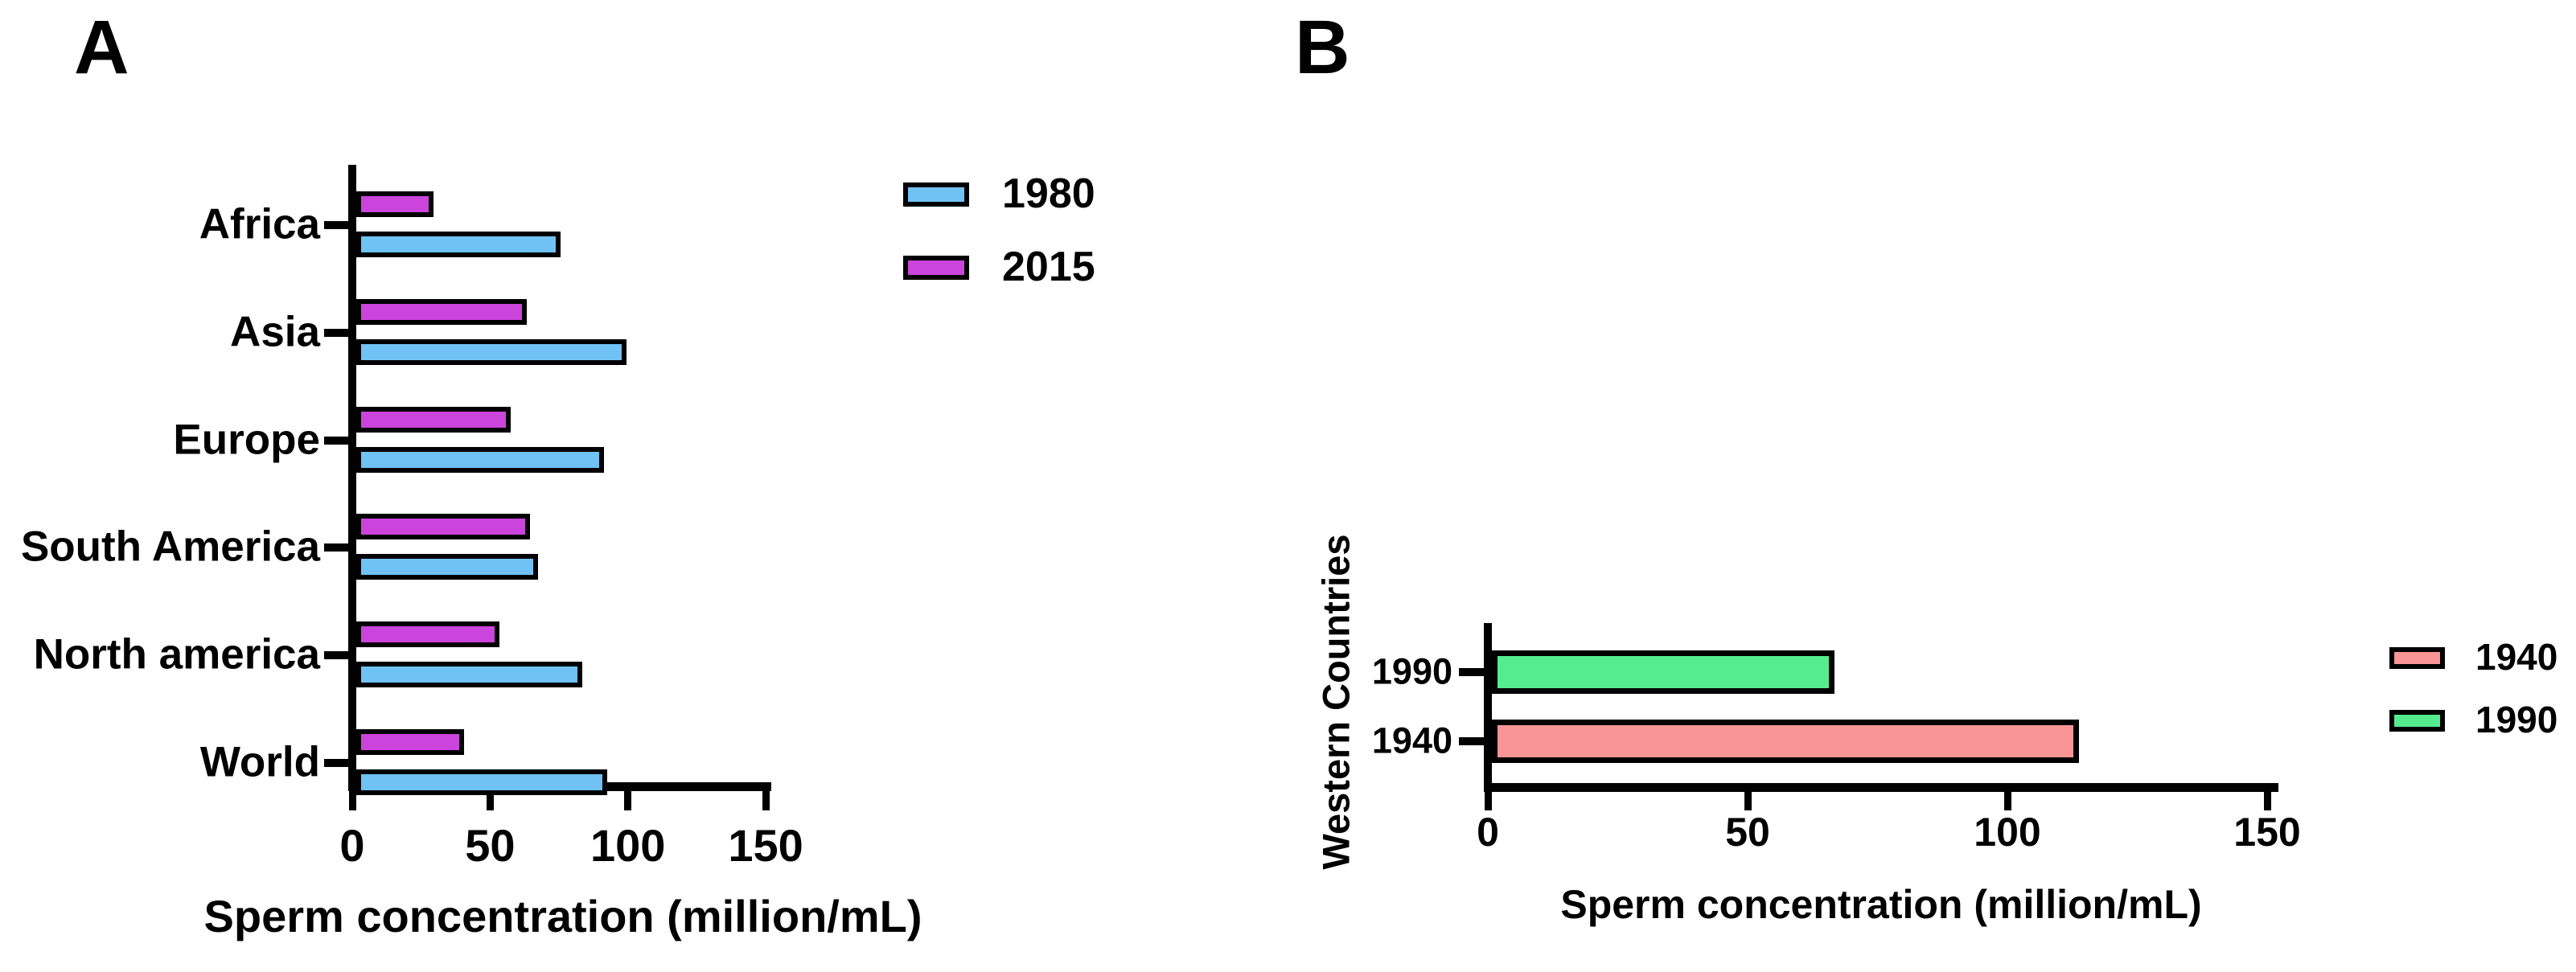  Describe the element at coordinates (458, 245) in the screenshot. I see `bar-africa-1980` at that location.